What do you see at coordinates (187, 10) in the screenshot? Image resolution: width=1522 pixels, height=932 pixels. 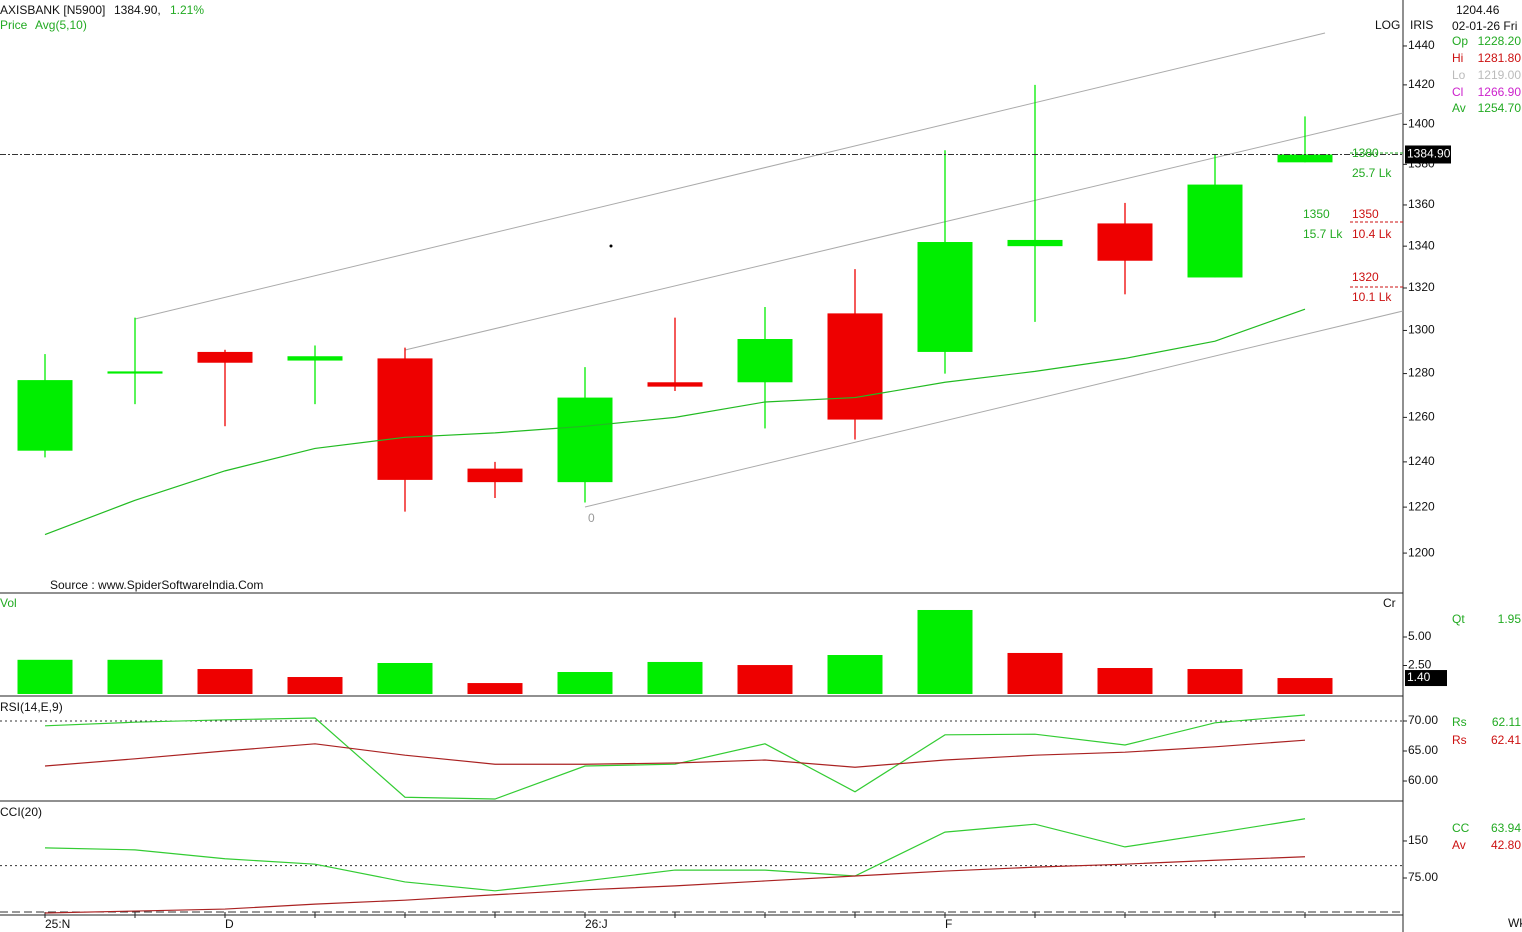 I see `change: 1.21%` at bounding box center [187, 10].